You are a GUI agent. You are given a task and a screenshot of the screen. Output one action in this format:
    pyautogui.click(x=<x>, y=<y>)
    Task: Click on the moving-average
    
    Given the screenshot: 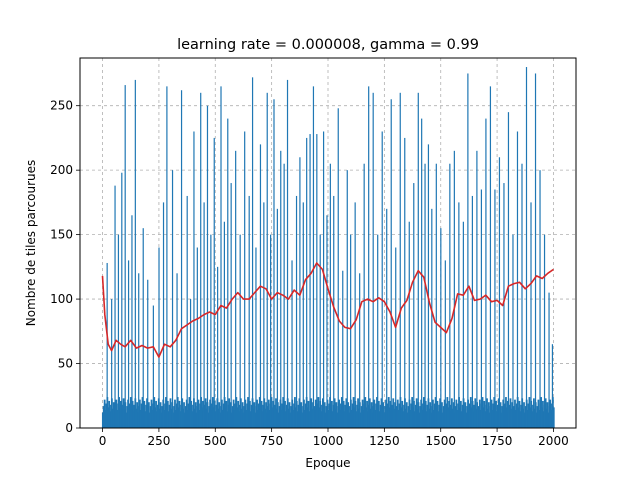 What is the action you would take?
    pyautogui.click(x=327, y=310)
    